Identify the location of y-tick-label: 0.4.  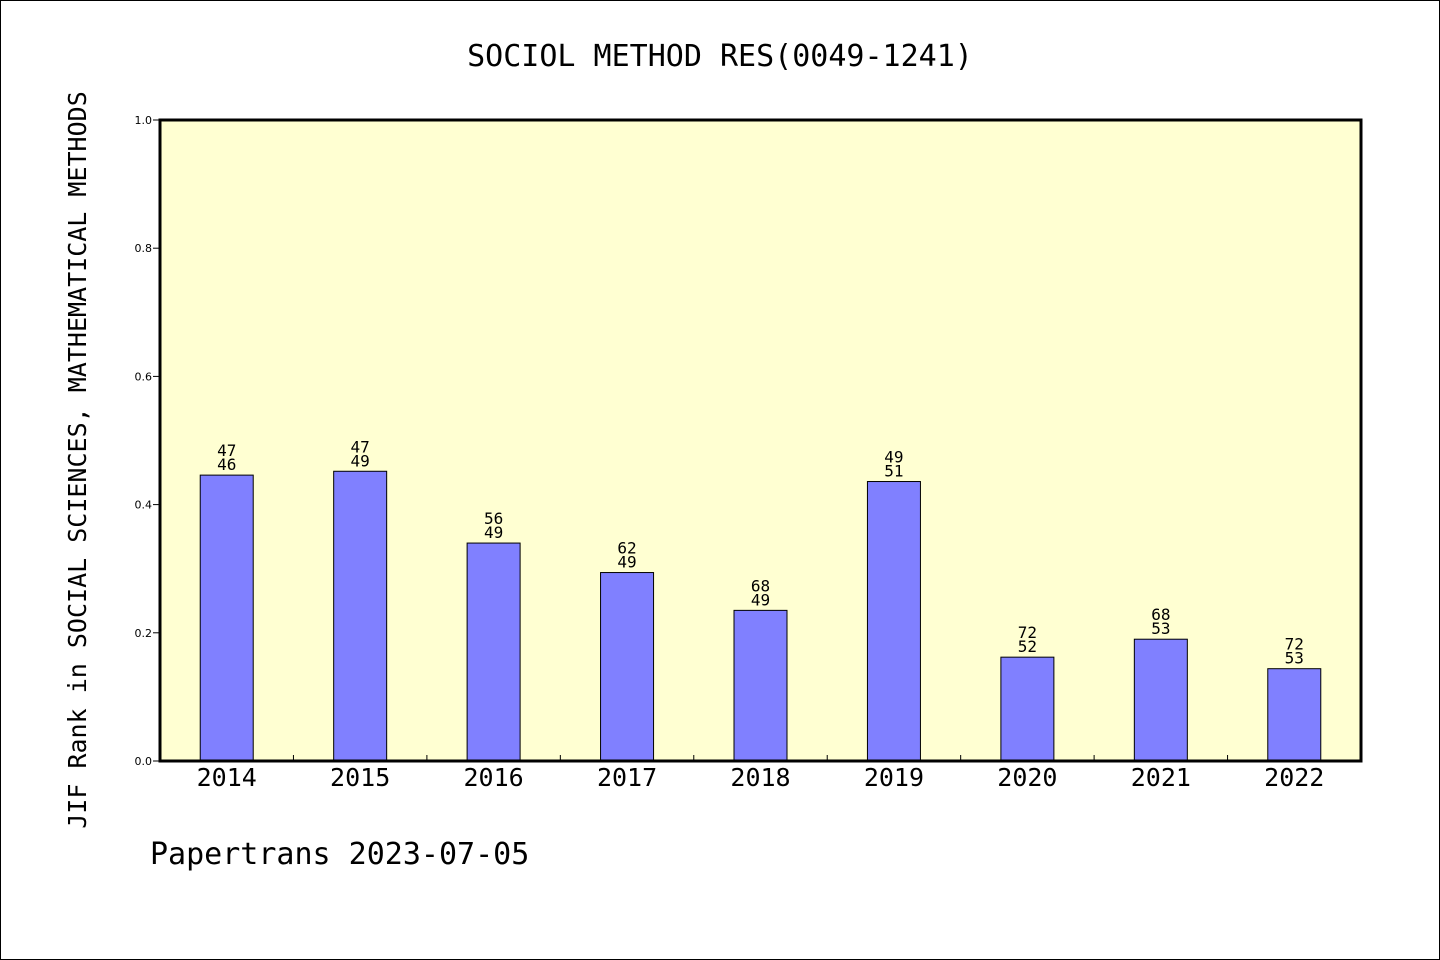
(144, 505).